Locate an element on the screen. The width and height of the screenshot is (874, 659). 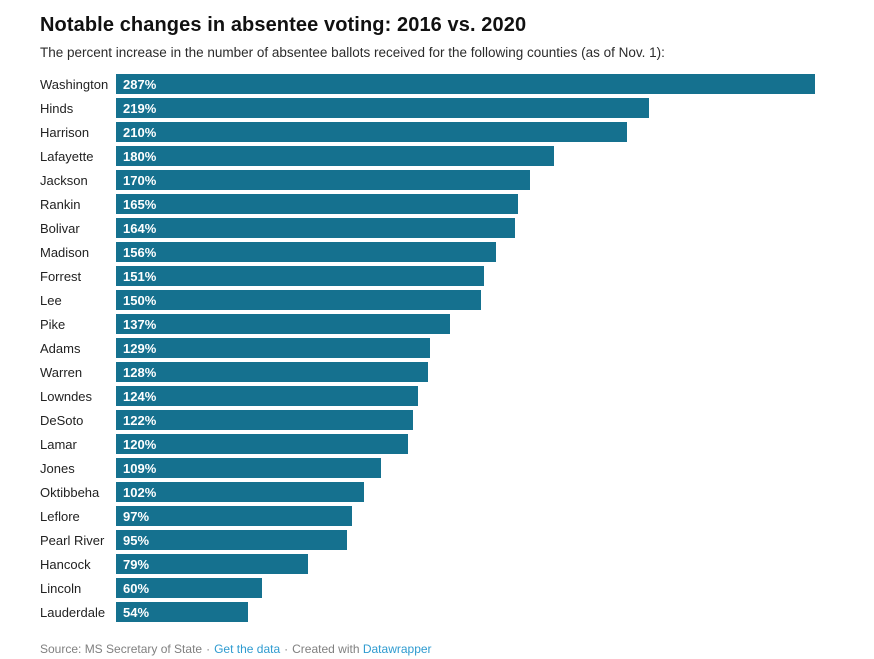
bar-row: Forrest 151% is located at coordinates (427, 276).